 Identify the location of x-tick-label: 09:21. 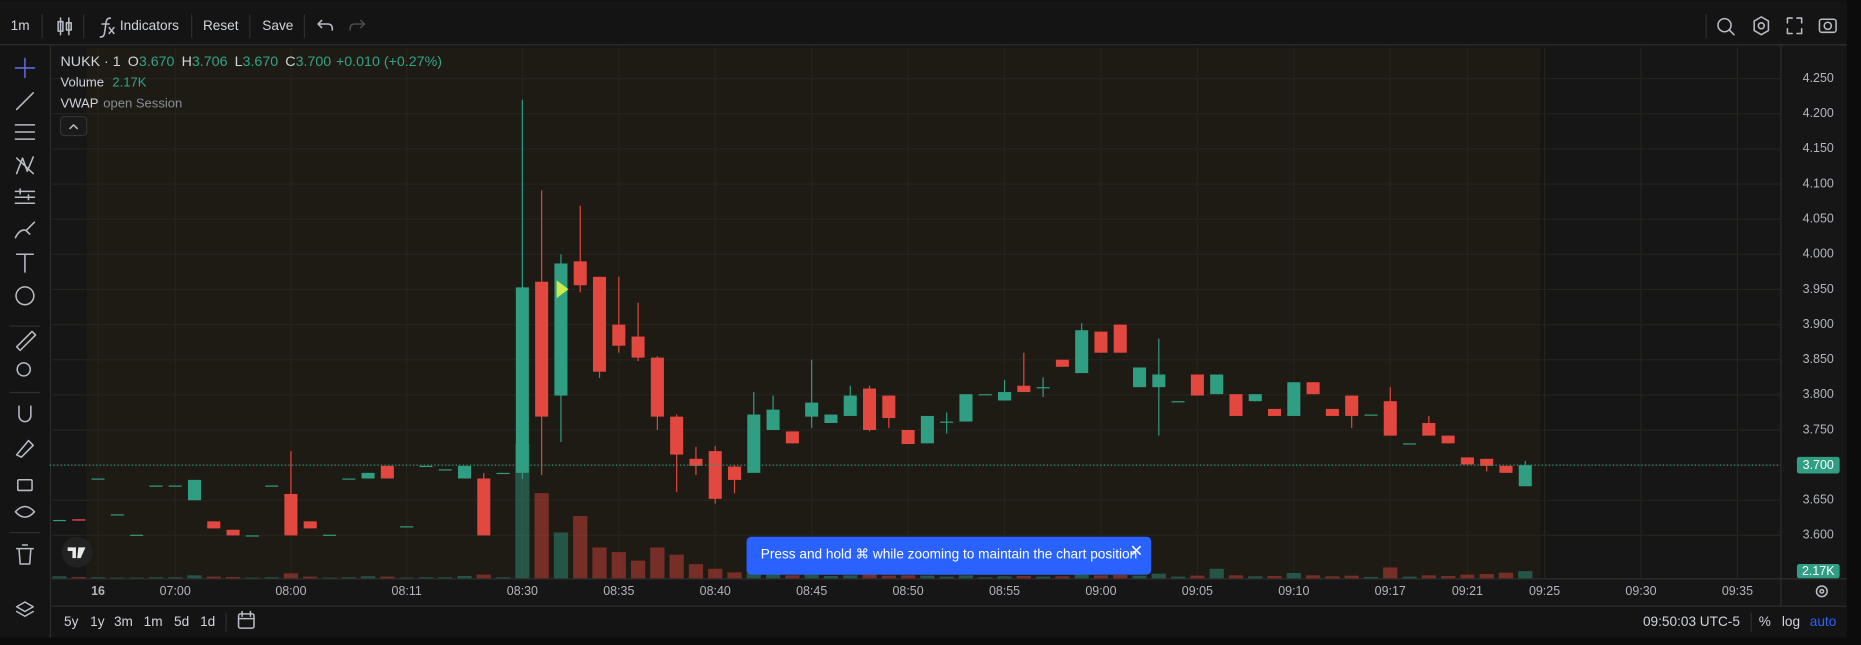
(1467, 591).